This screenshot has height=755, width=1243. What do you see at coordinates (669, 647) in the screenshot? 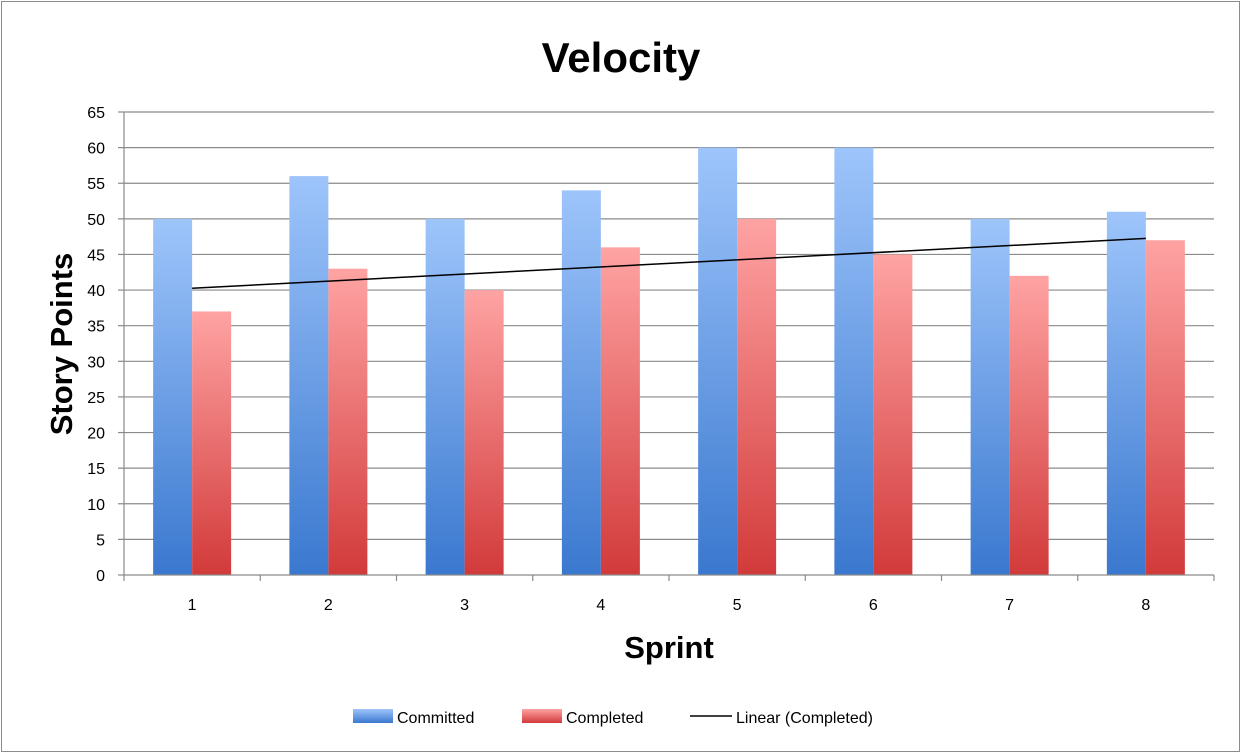
I see `x-axis-title: Sprint` at bounding box center [669, 647].